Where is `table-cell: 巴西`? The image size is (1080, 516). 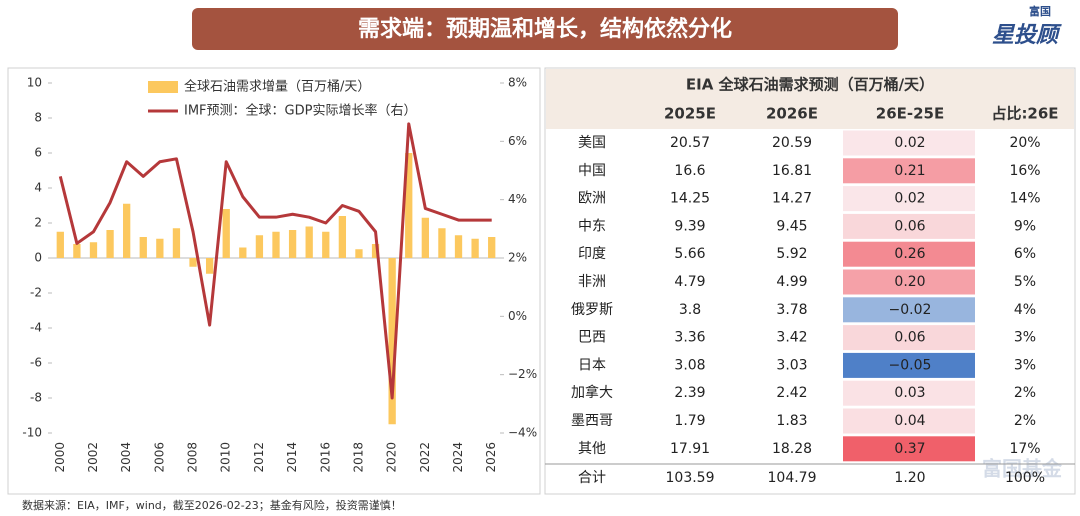
table-cell: 巴西 is located at coordinates (592, 338).